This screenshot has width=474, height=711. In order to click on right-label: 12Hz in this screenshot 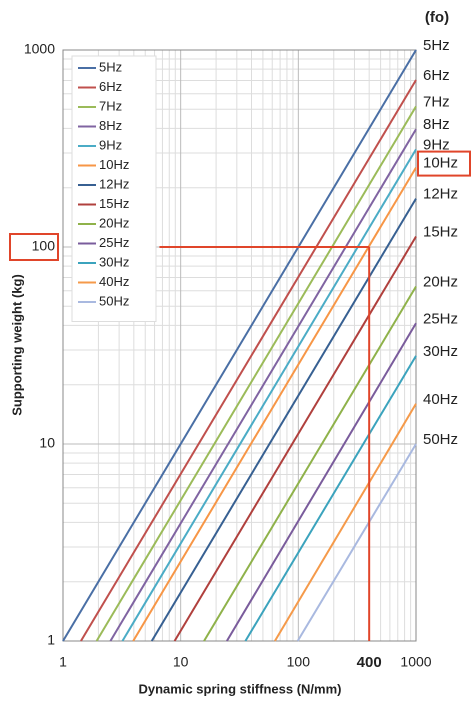, I will do `click(440, 194)`.